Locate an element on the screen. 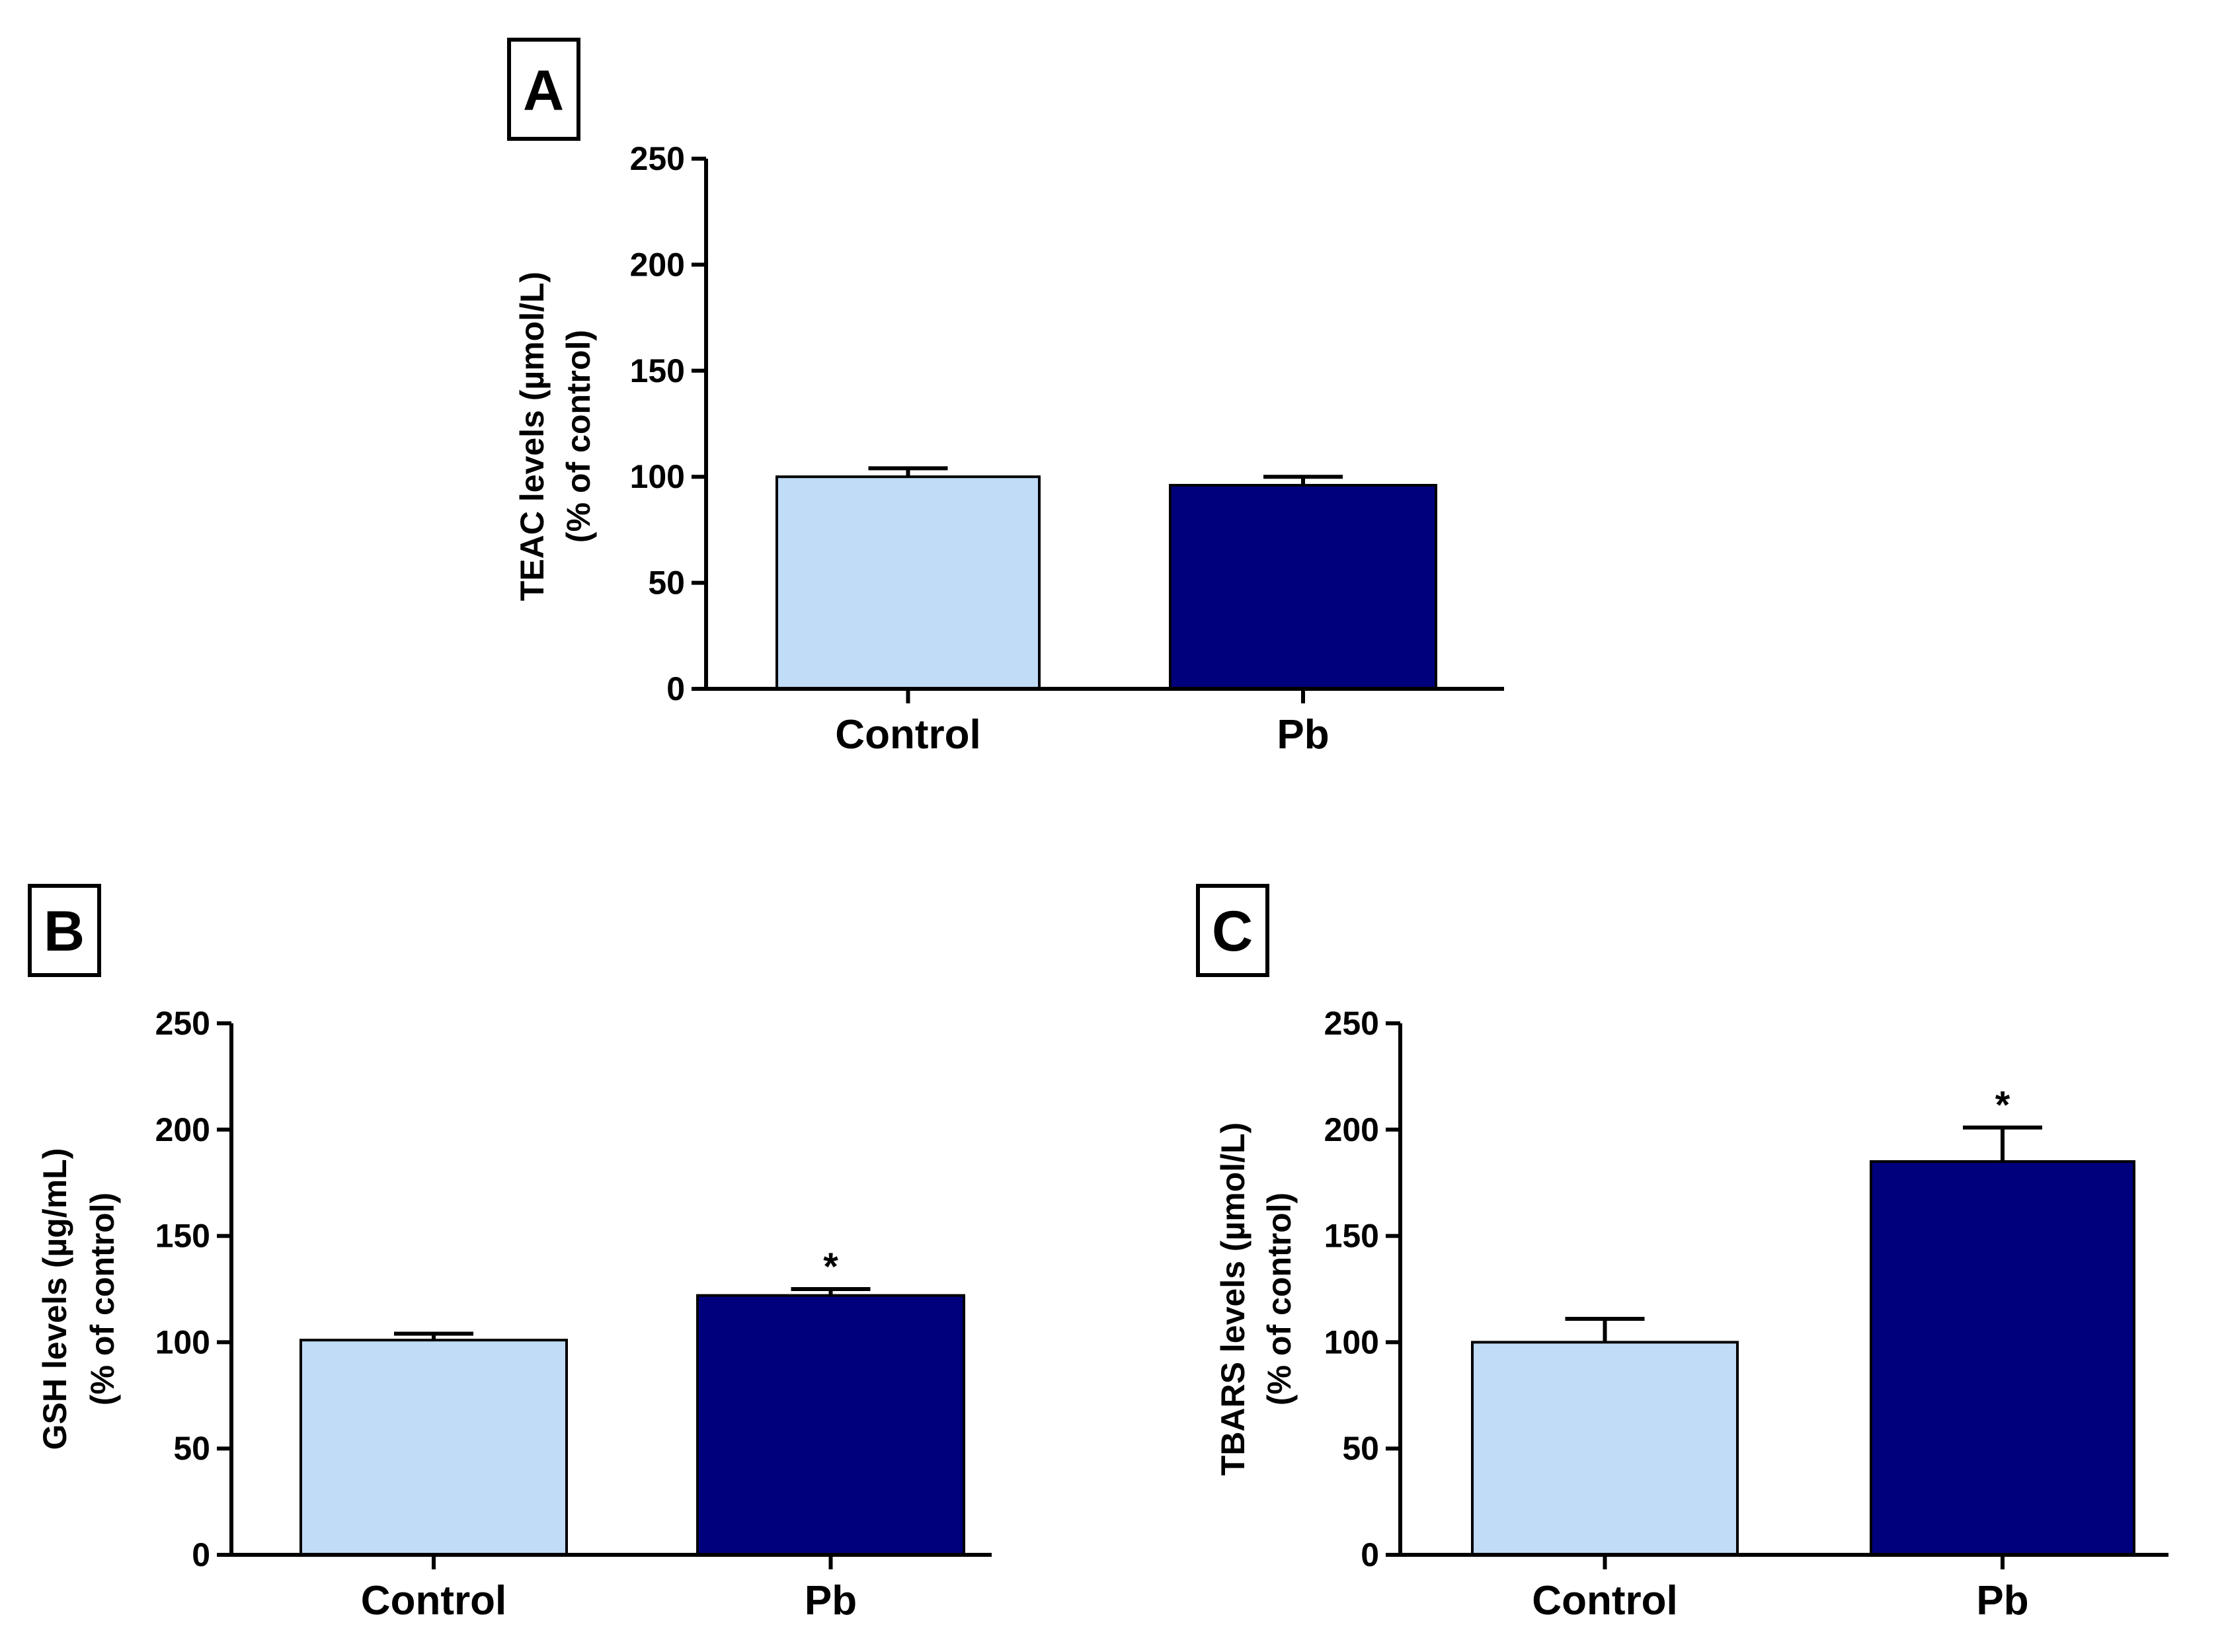 Image resolution: width=2226 pixels, height=1652 pixels. panel-label: C is located at coordinates (1233, 931).